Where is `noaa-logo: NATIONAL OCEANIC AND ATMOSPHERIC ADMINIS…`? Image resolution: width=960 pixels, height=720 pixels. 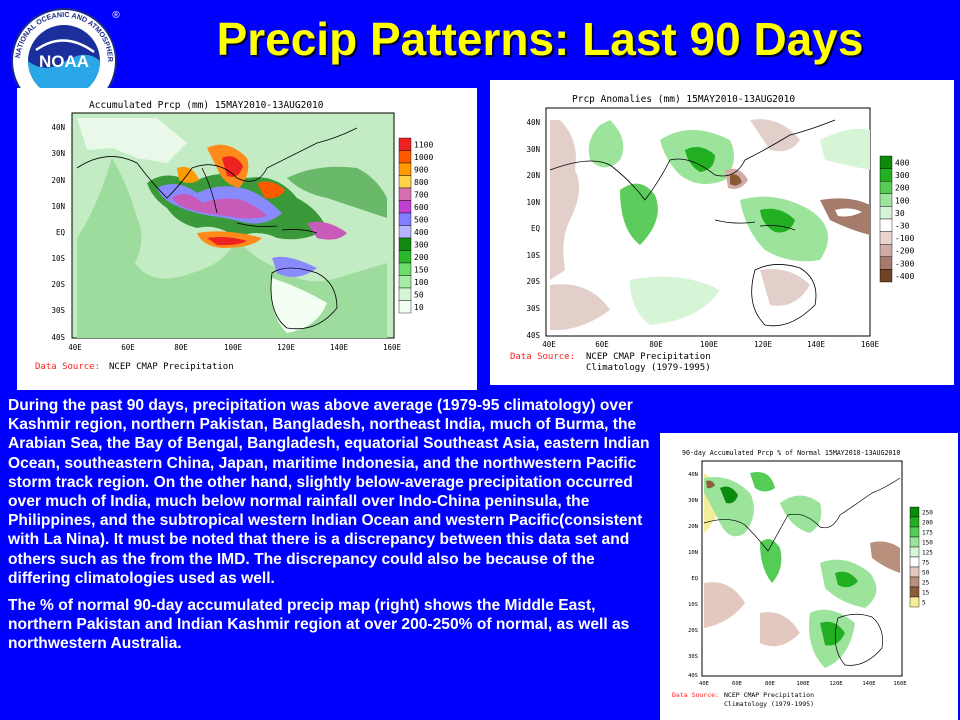 noaa-logo: NATIONAL OCEANIC AND ATMOSPHERIC ADMINIS… is located at coordinates (63, 57).